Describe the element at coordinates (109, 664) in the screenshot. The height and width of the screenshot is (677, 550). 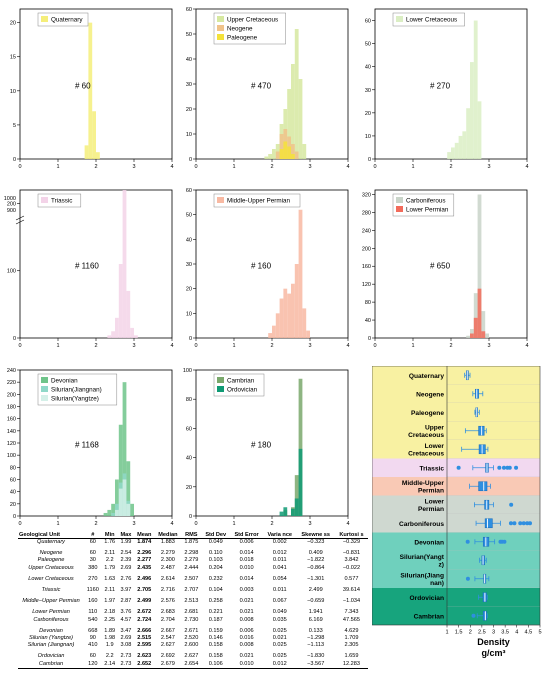
I see `value-cell: 2.14` at that location.